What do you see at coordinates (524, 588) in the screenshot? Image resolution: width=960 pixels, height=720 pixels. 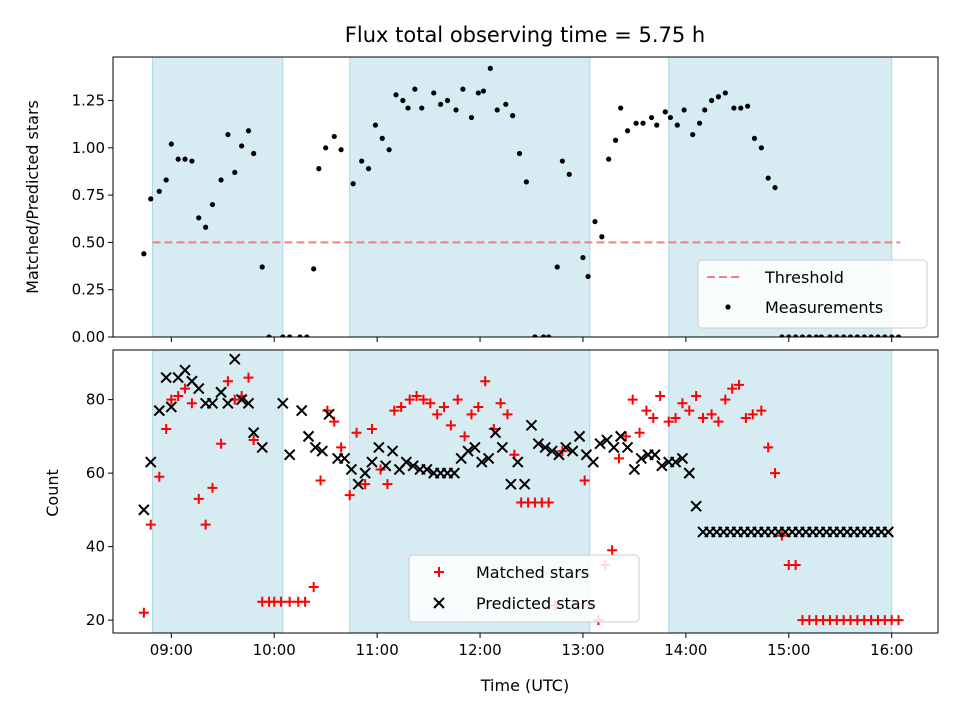 I see `bottom-legend: Matched stars Predicted stars` at bounding box center [524, 588].